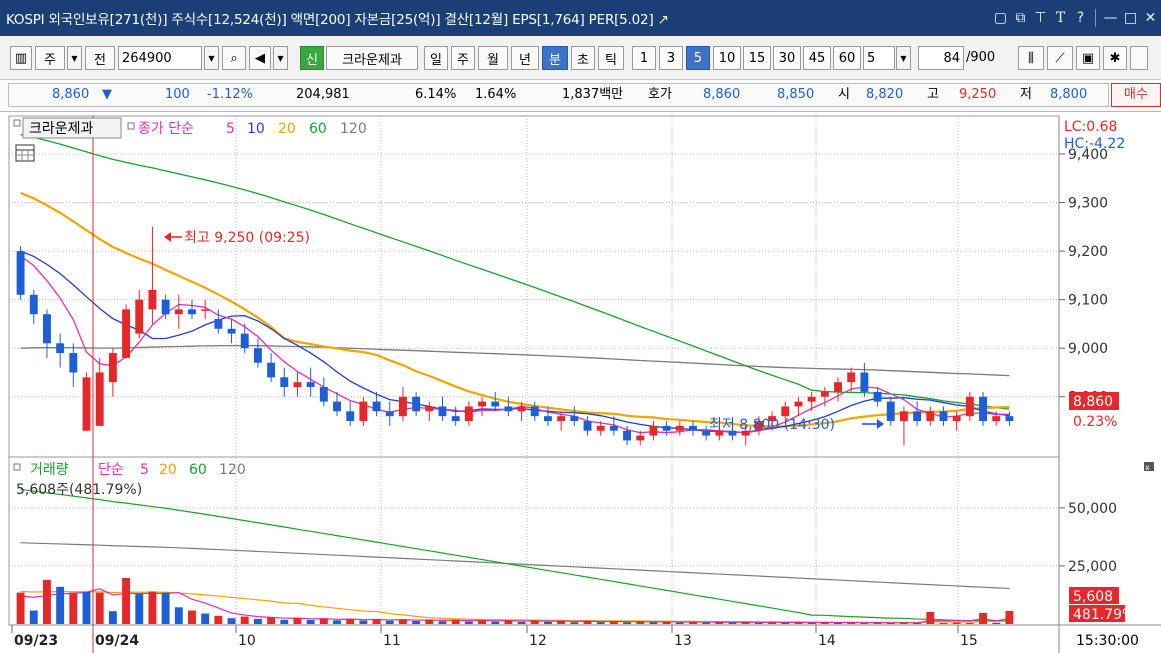 The width and height of the screenshot is (1161, 653). I want to click on mode-button-all: 전, so click(100, 58).